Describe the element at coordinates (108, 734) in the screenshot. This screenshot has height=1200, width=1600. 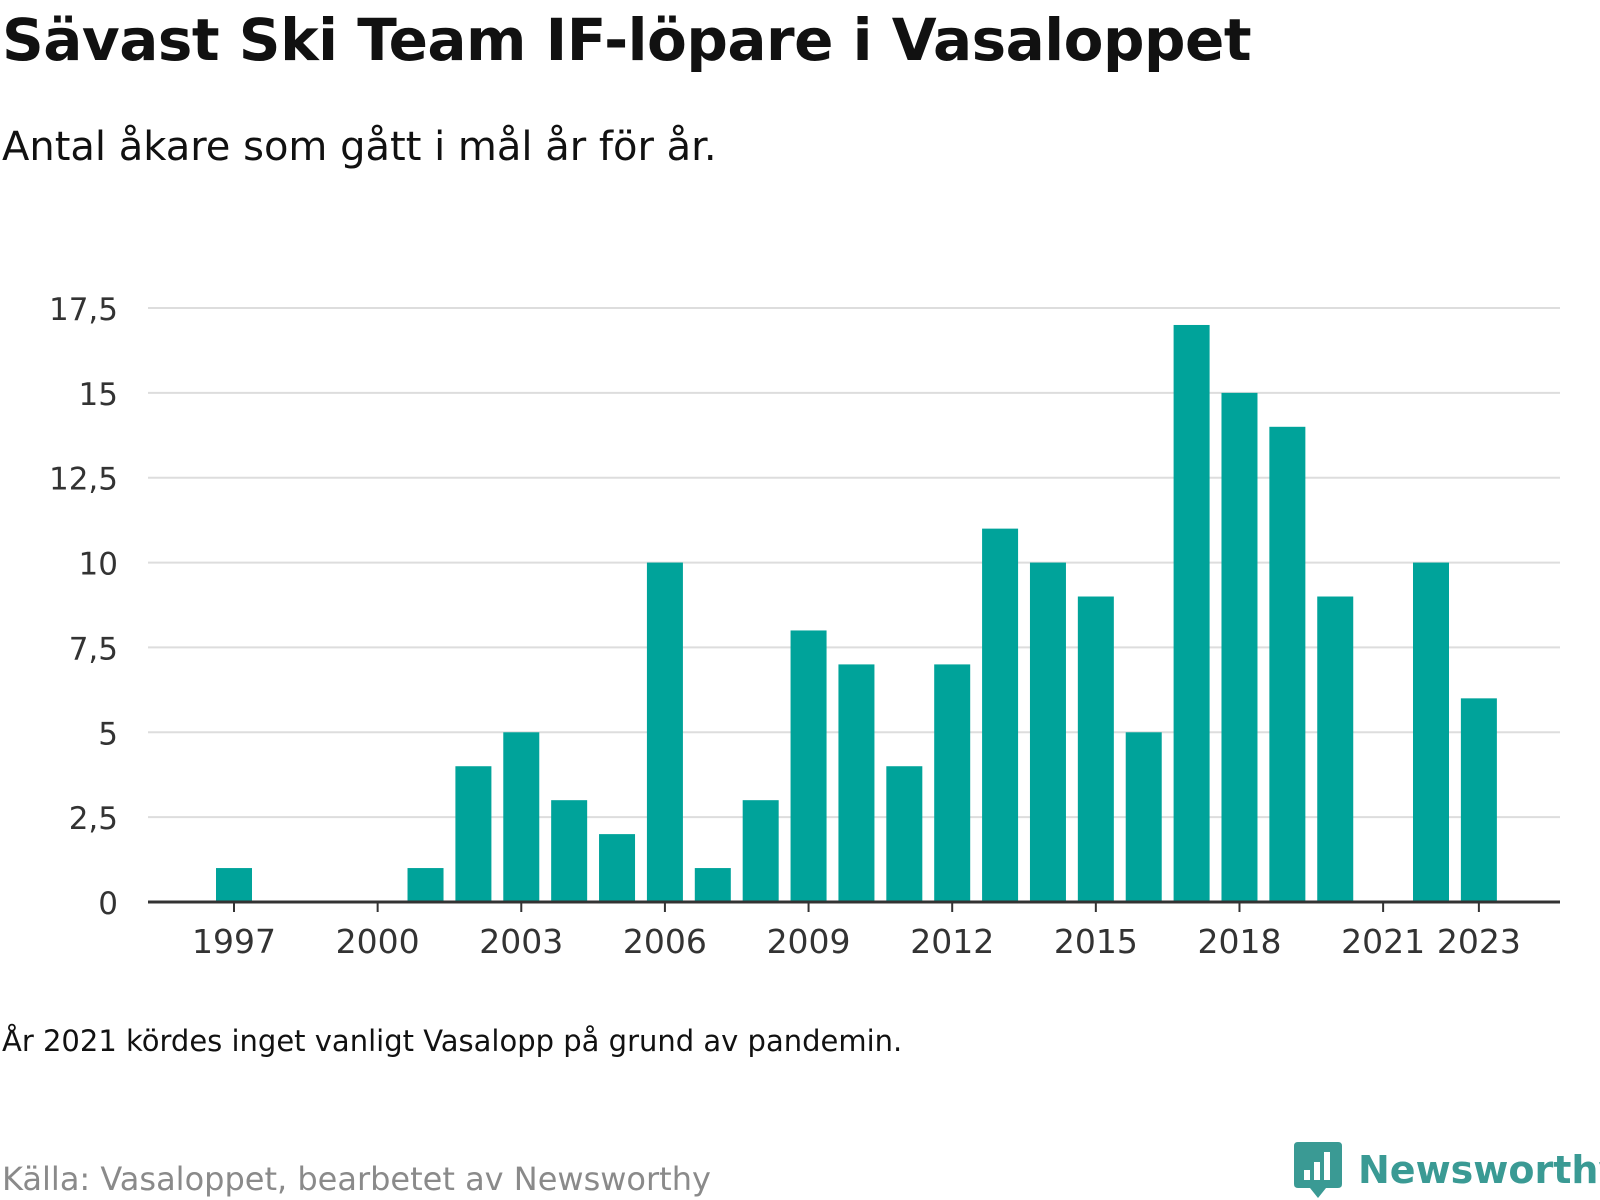
I see `y-tick-label: 5` at that location.